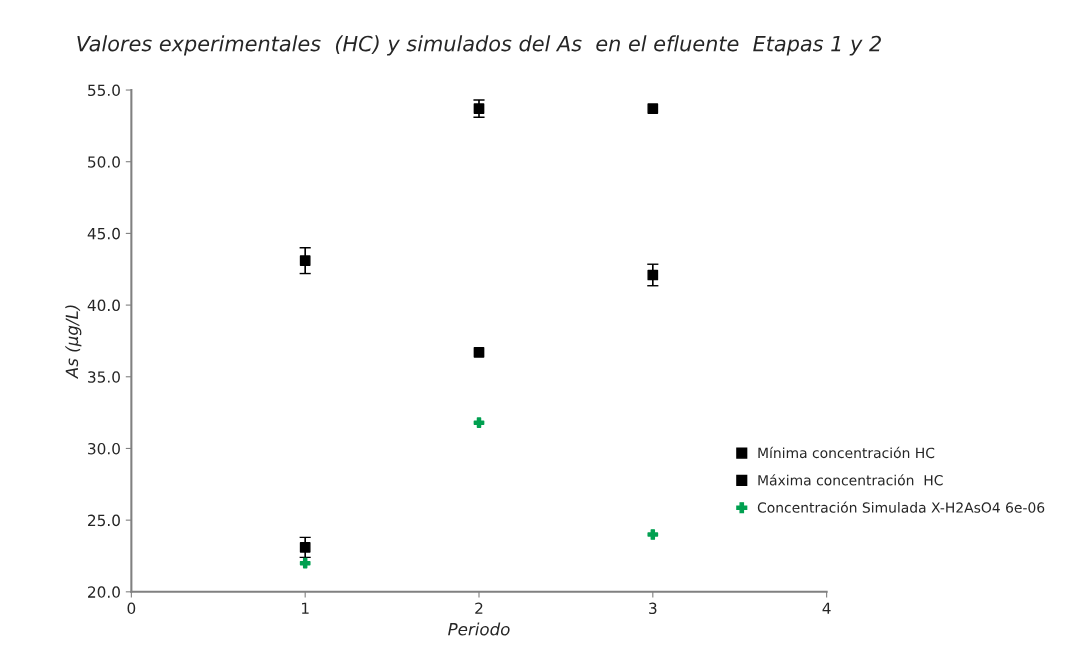  What do you see at coordinates (103, 233) in the screenshot?
I see `y-tick-label: 45.0` at bounding box center [103, 233].